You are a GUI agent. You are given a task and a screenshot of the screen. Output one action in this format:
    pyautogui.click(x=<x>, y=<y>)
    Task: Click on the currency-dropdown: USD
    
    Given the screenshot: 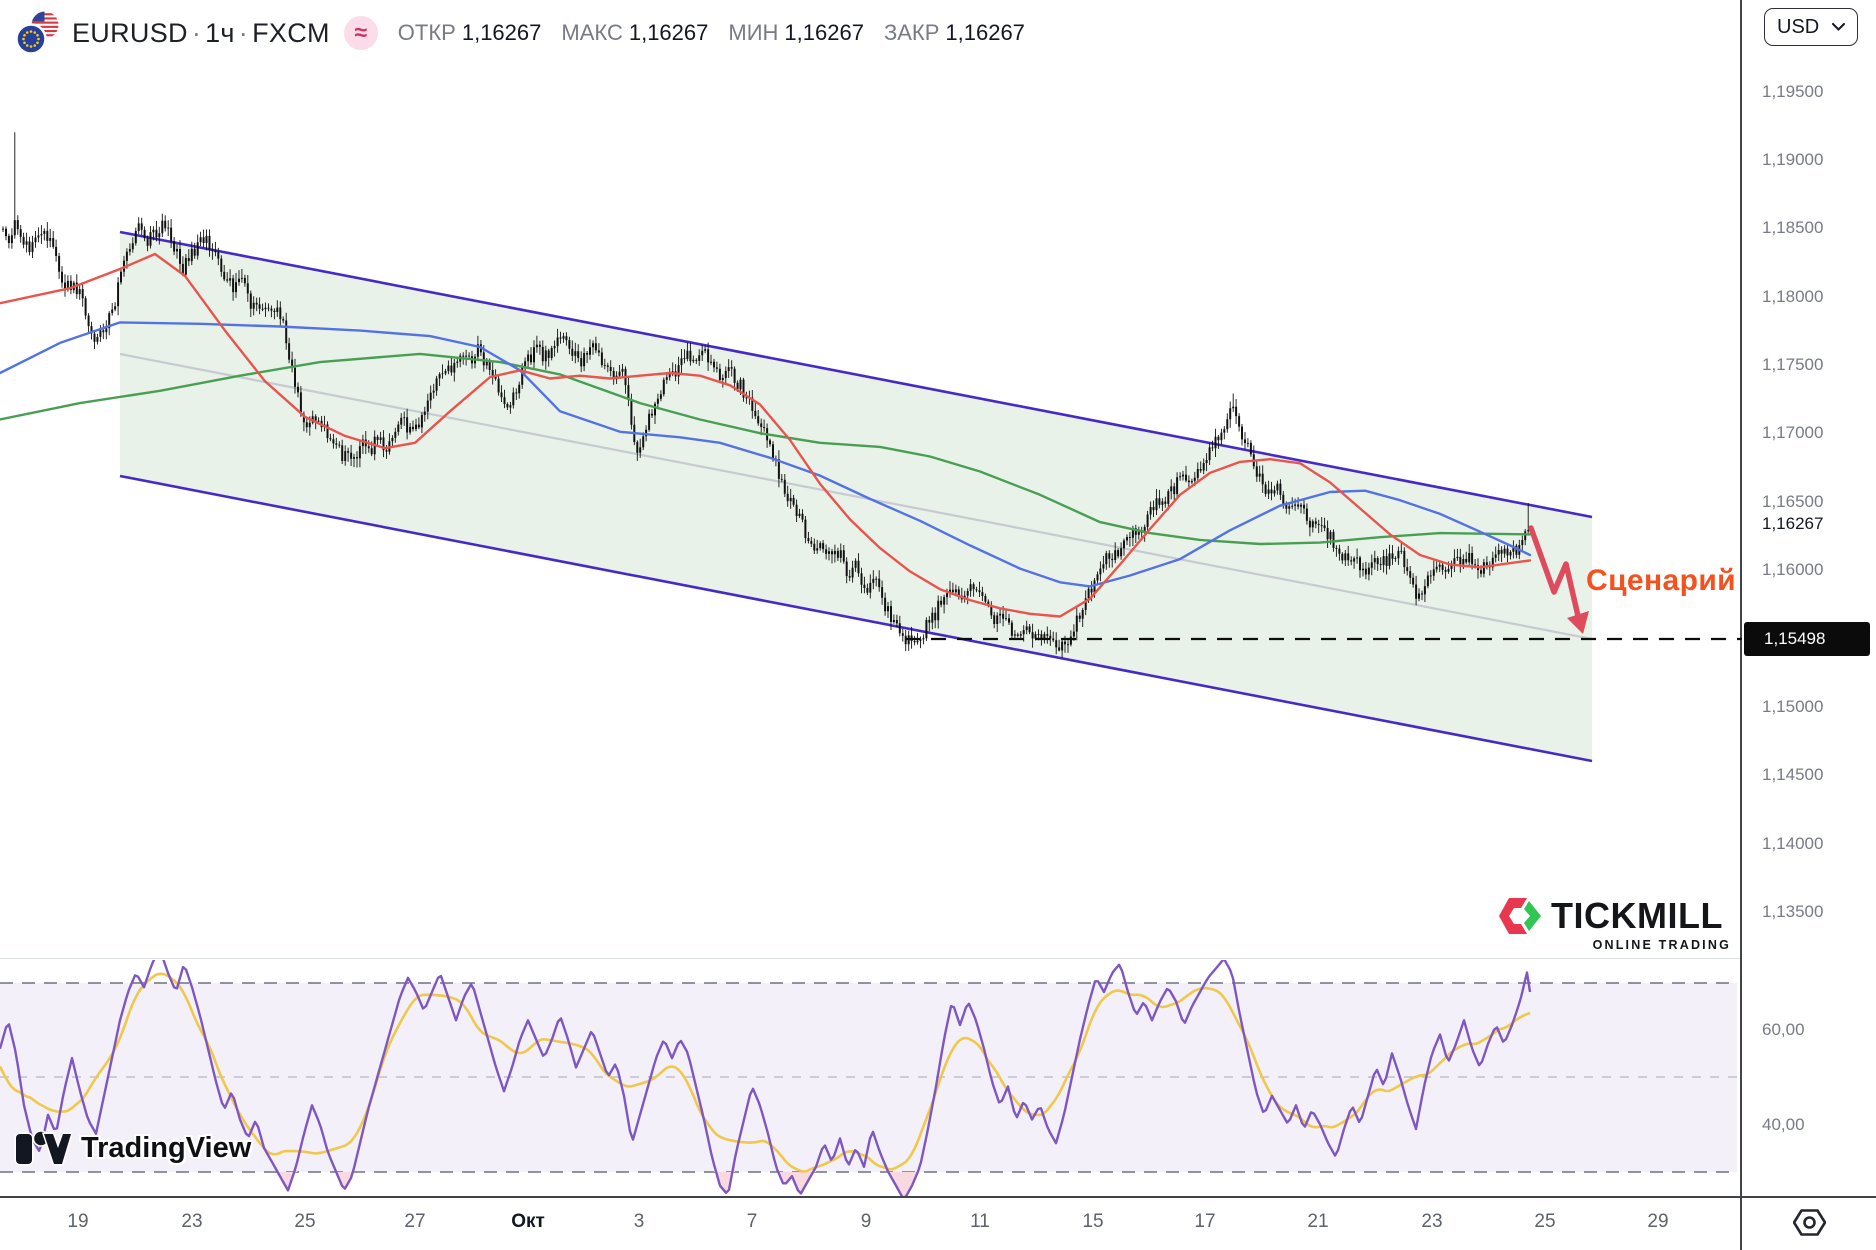 What is the action you would take?
    pyautogui.click(x=1811, y=27)
    